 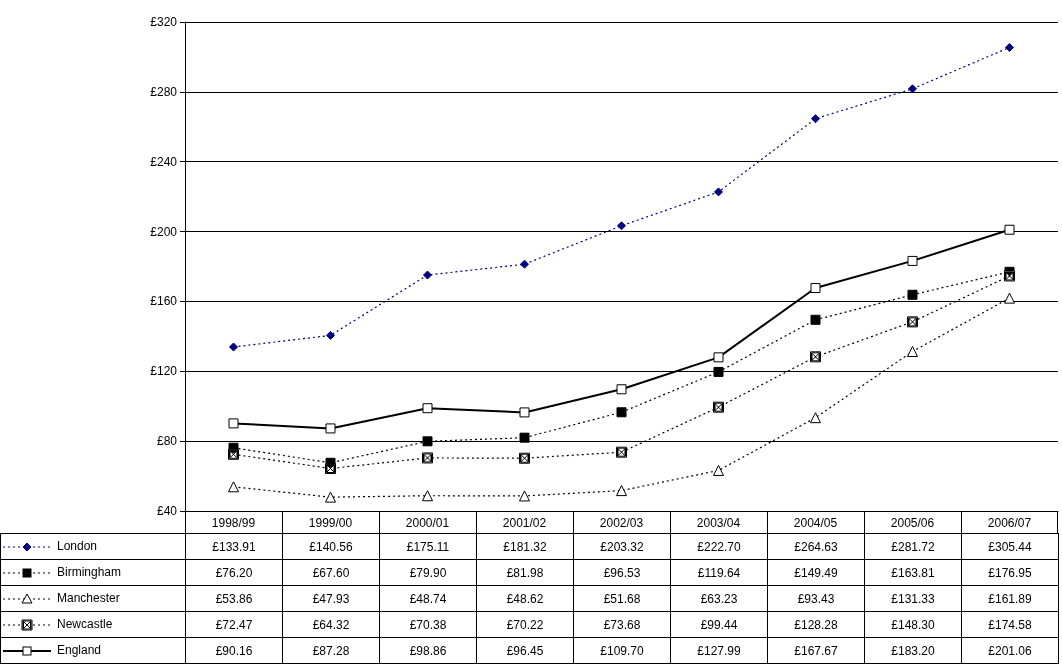 What do you see at coordinates (621, 523) in the screenshot?
I see `x-tick-label: 2002/03` at bounding box center [621, 523].